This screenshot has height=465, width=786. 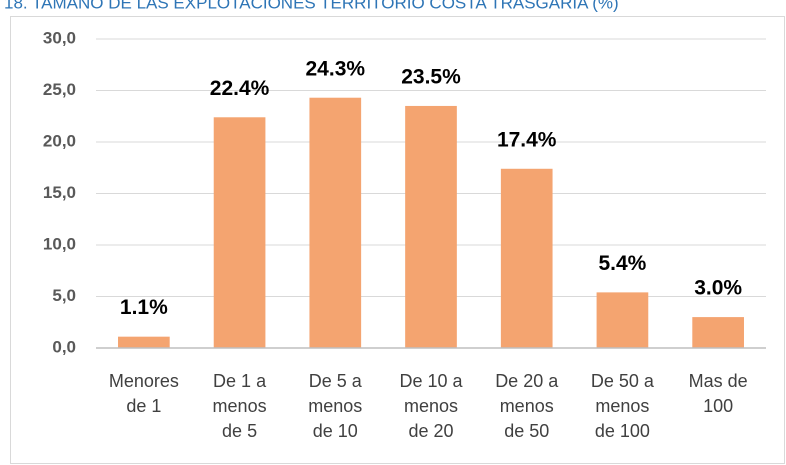 What do you see at coordinates (144, 307) in the screenshot?
I see `value-label: 1.1%` at bounding box center [144, 307].